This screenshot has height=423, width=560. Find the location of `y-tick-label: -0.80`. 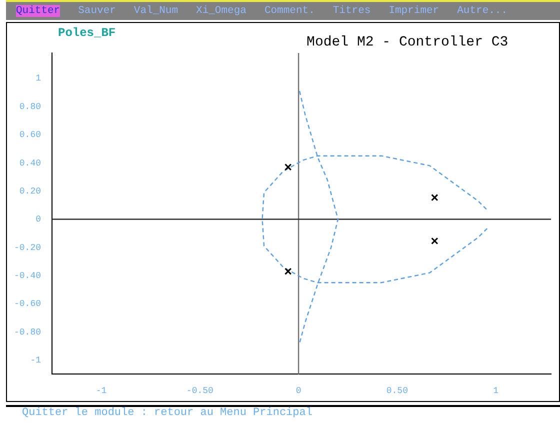

y-tick-label: -0.80 is located at coordinates (28, 332).